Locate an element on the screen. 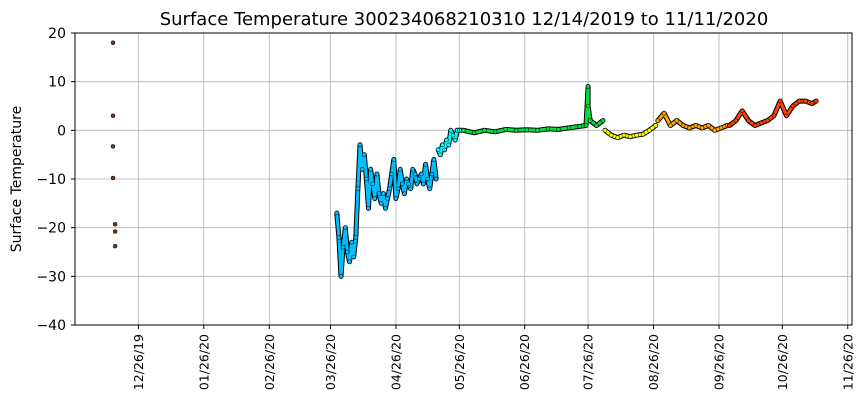  x-tick-label: 09/26/20 is located at coordinates (718, 362).